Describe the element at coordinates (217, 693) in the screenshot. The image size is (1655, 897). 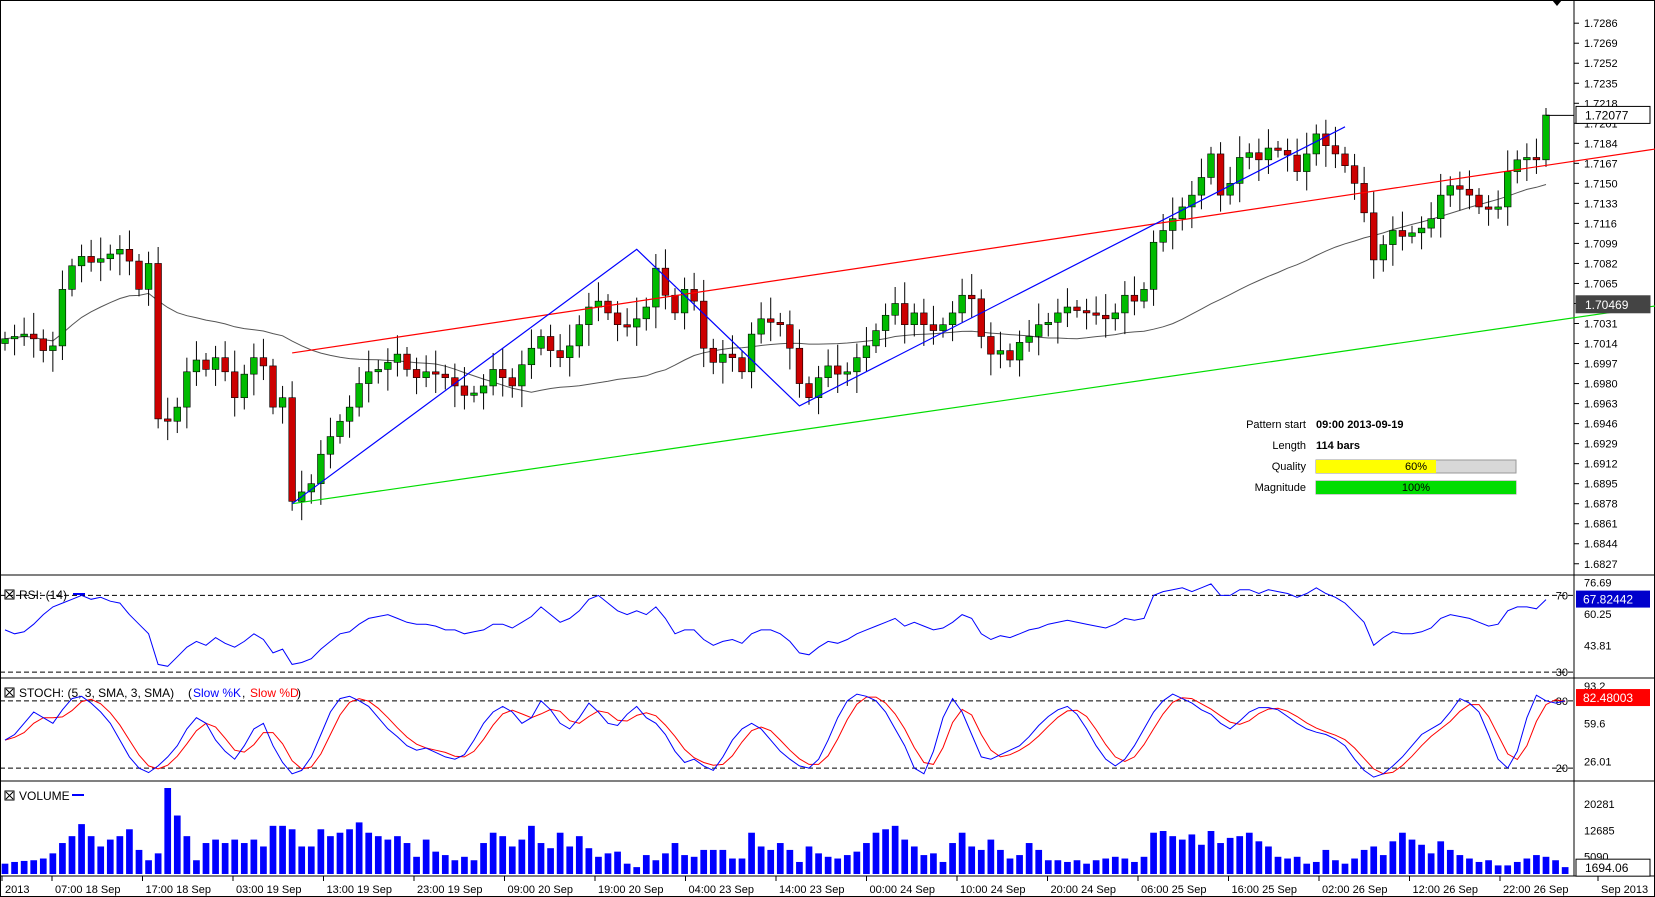
I see `stoch-k-label: Slow %K` at that location.